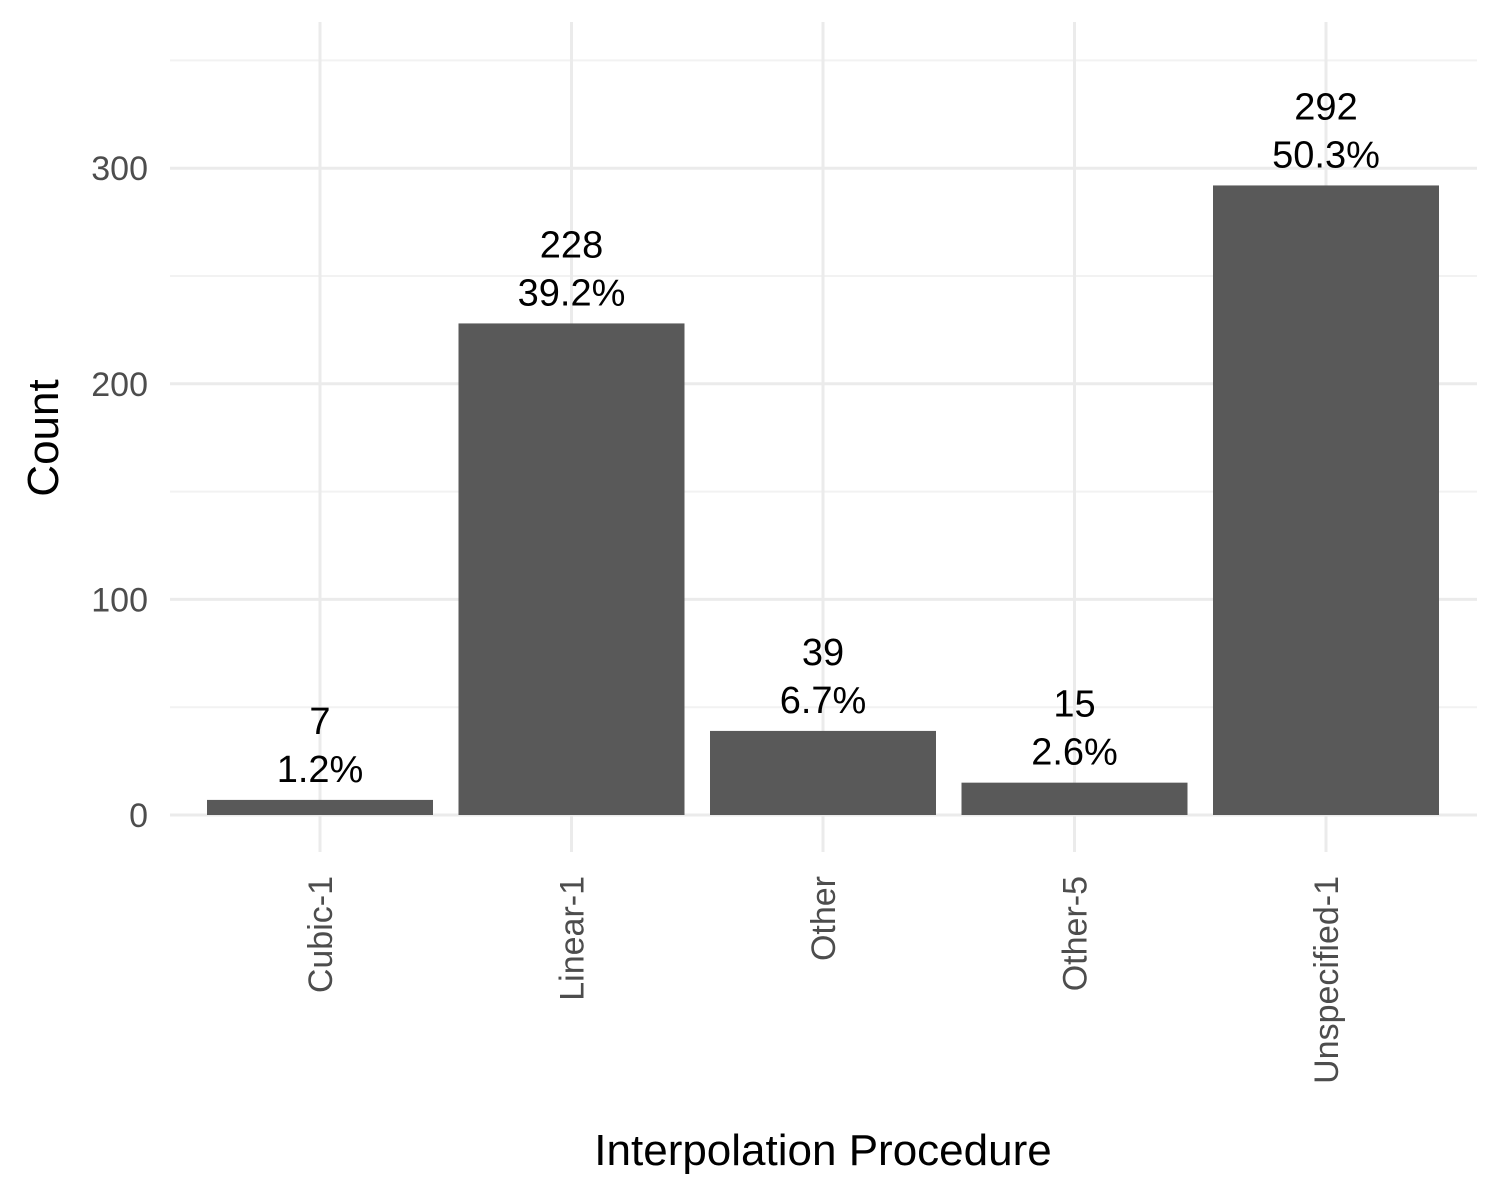  What do you see at coordinates (572, 293) in the screenshot?
I see `bar-percent-label: 39.2%` at bounding box center [572, 293].